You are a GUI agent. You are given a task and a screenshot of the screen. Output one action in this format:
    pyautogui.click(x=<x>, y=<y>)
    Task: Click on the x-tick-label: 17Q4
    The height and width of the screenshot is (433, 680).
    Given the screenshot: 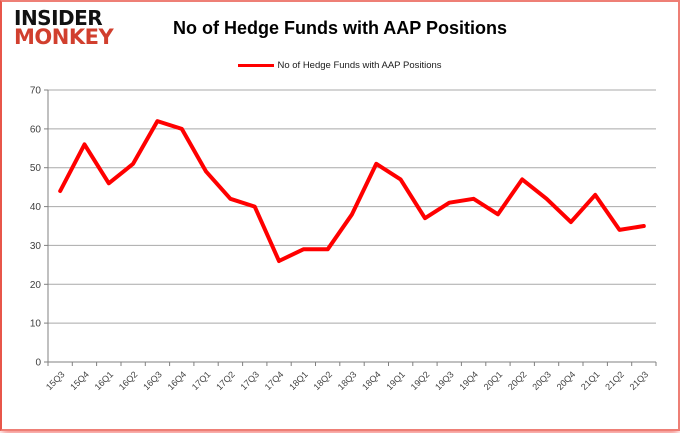 What is the action you would take?
    pyautogui.click(x=274, y=380)
    